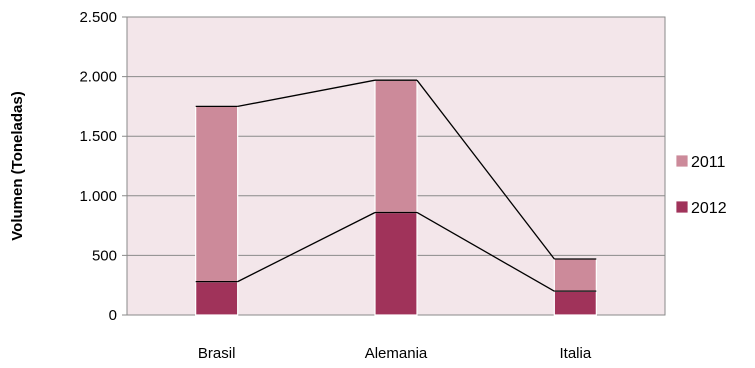 This screenshot has height=368, width=755. I want to click on x-tick-label: Italia, so click(575, 353).